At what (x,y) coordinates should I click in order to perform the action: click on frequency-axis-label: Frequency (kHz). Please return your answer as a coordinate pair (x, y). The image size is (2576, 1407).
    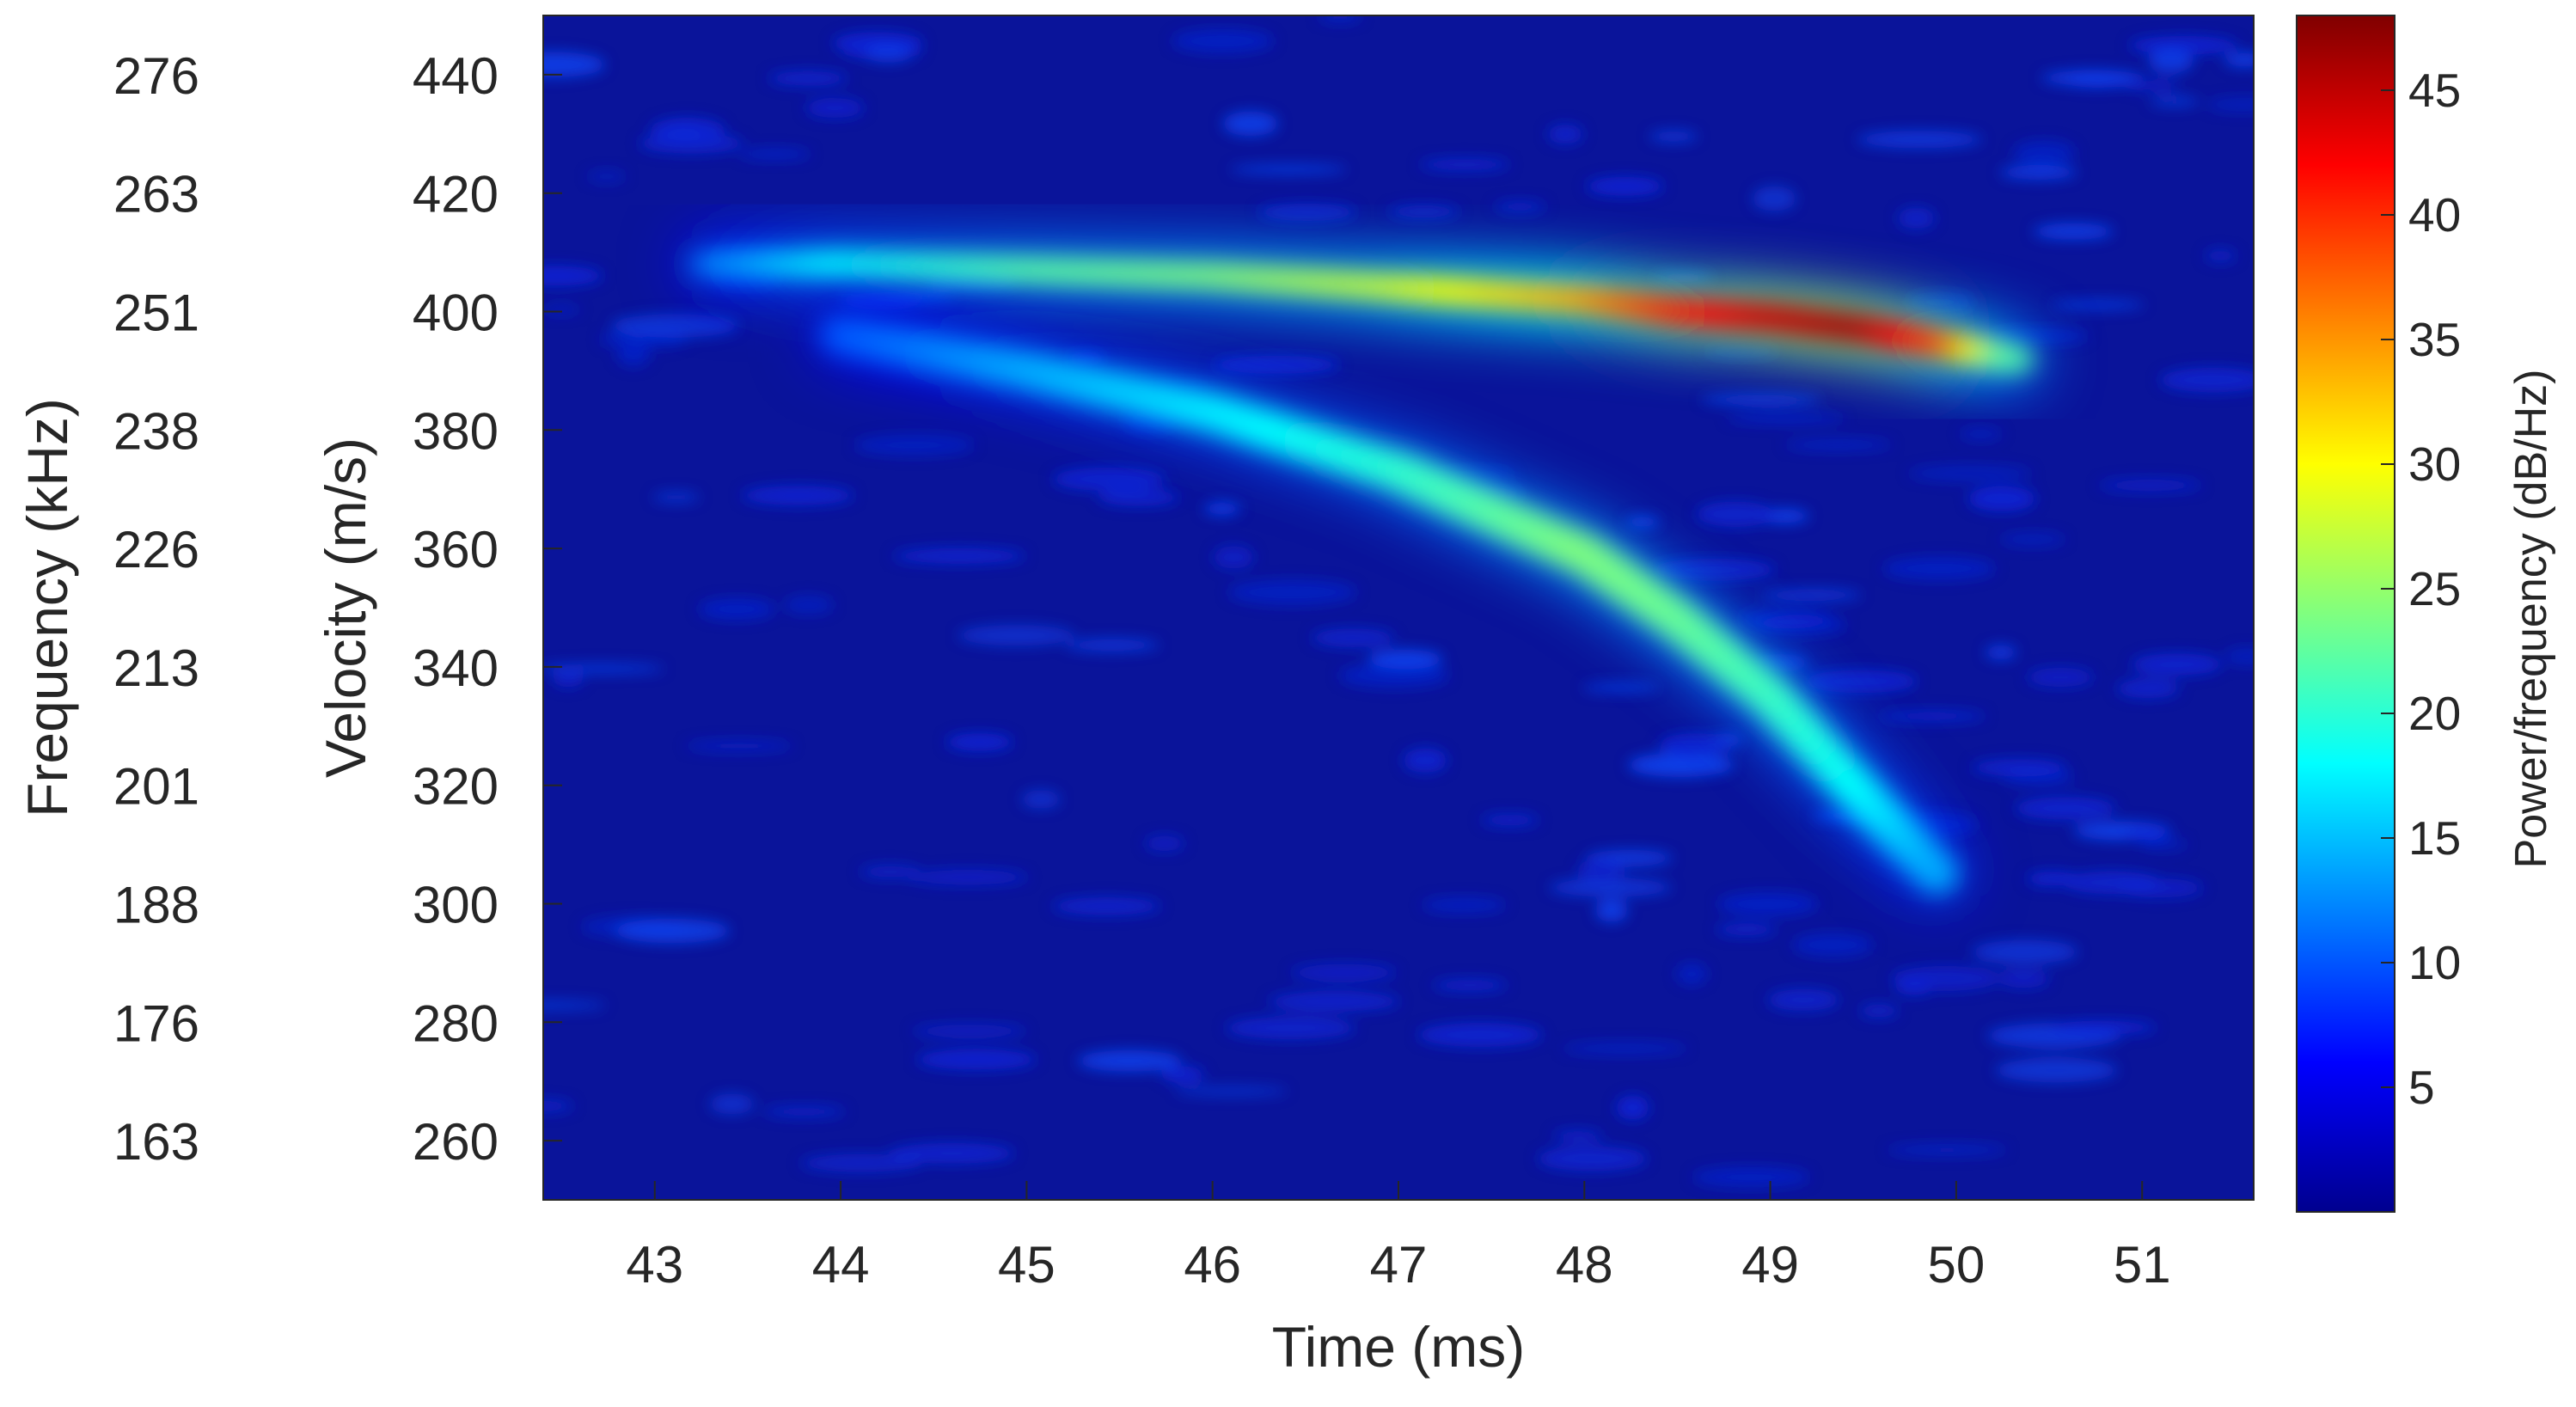
    Looking at the image, I should click on (47, 607).